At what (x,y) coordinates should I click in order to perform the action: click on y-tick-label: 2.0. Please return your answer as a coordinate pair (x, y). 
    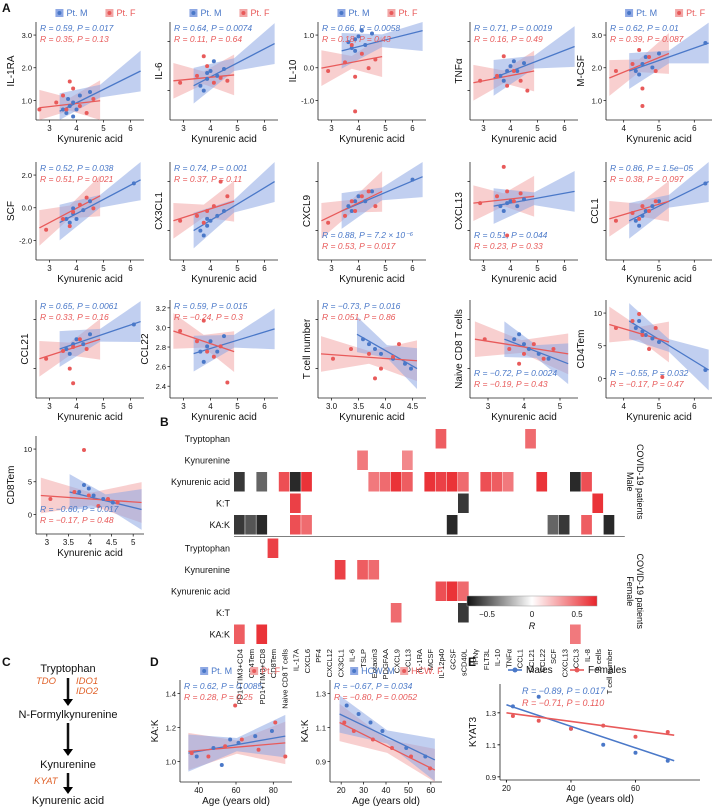
    Looking at the image, I should click on (27, 68).